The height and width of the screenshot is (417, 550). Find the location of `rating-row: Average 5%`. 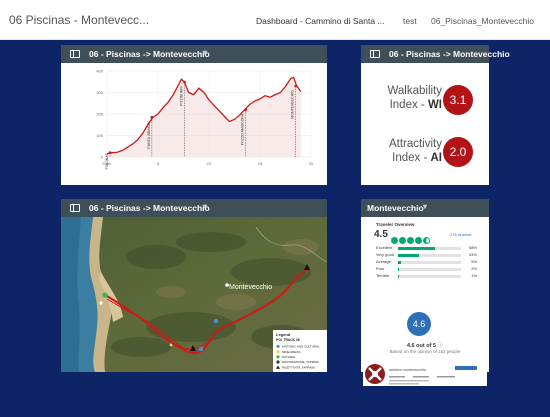

rating-row: Average 5% is located at coordinates (428, 262).